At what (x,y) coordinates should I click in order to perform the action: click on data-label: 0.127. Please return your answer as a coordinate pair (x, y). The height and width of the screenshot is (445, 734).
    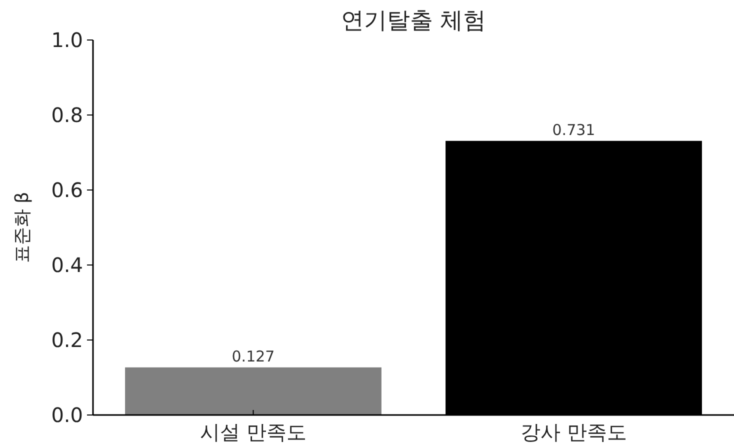
    Looking at the image, I should click on (253, 356).